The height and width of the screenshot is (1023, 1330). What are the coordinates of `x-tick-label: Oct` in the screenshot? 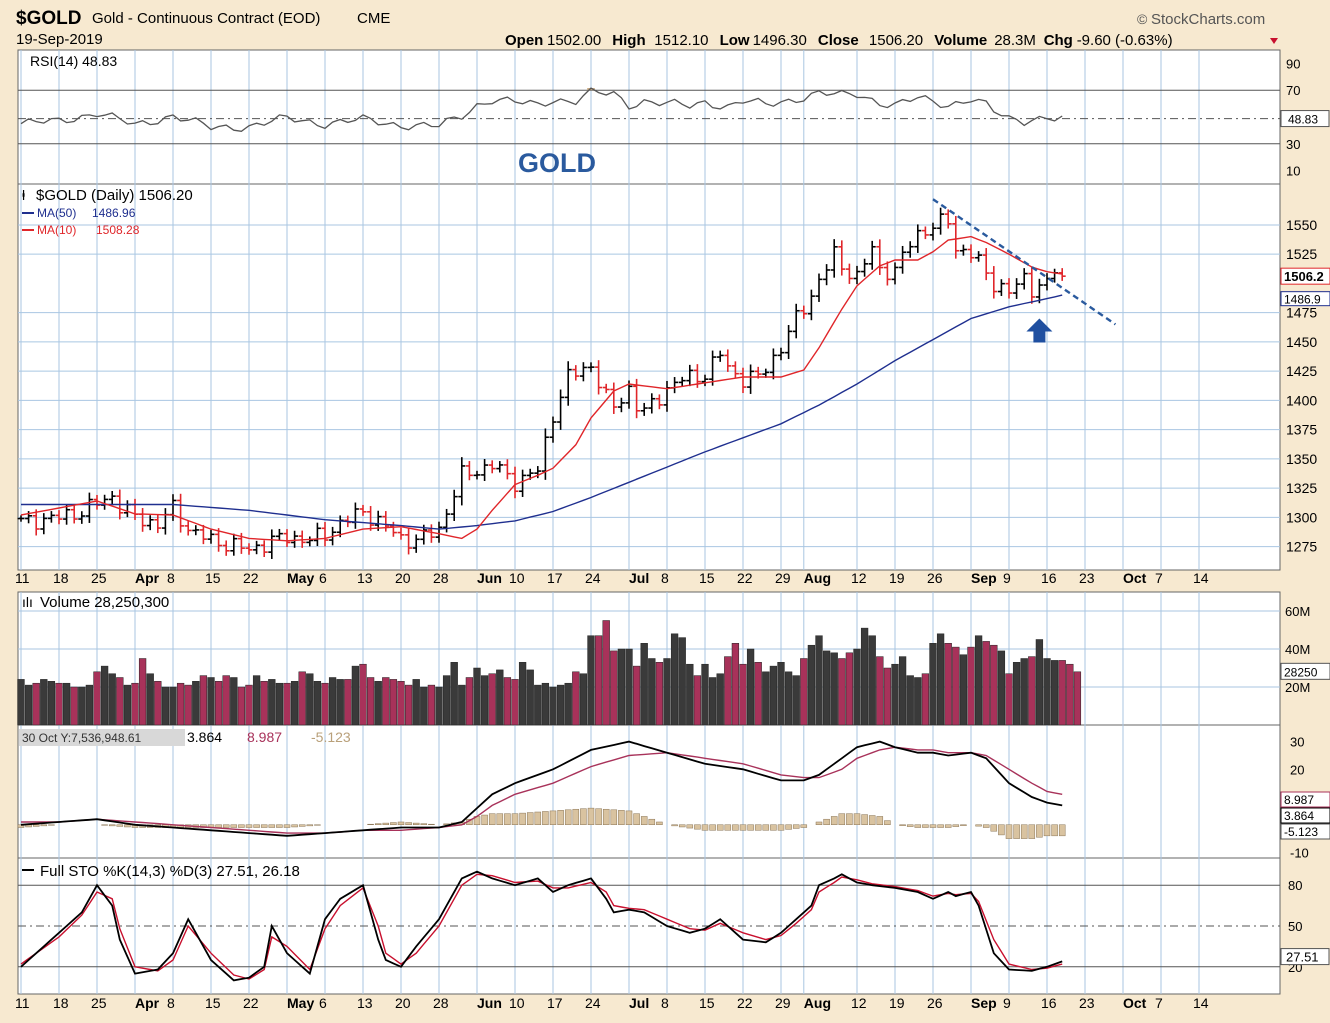 It's located at (1135, 578).